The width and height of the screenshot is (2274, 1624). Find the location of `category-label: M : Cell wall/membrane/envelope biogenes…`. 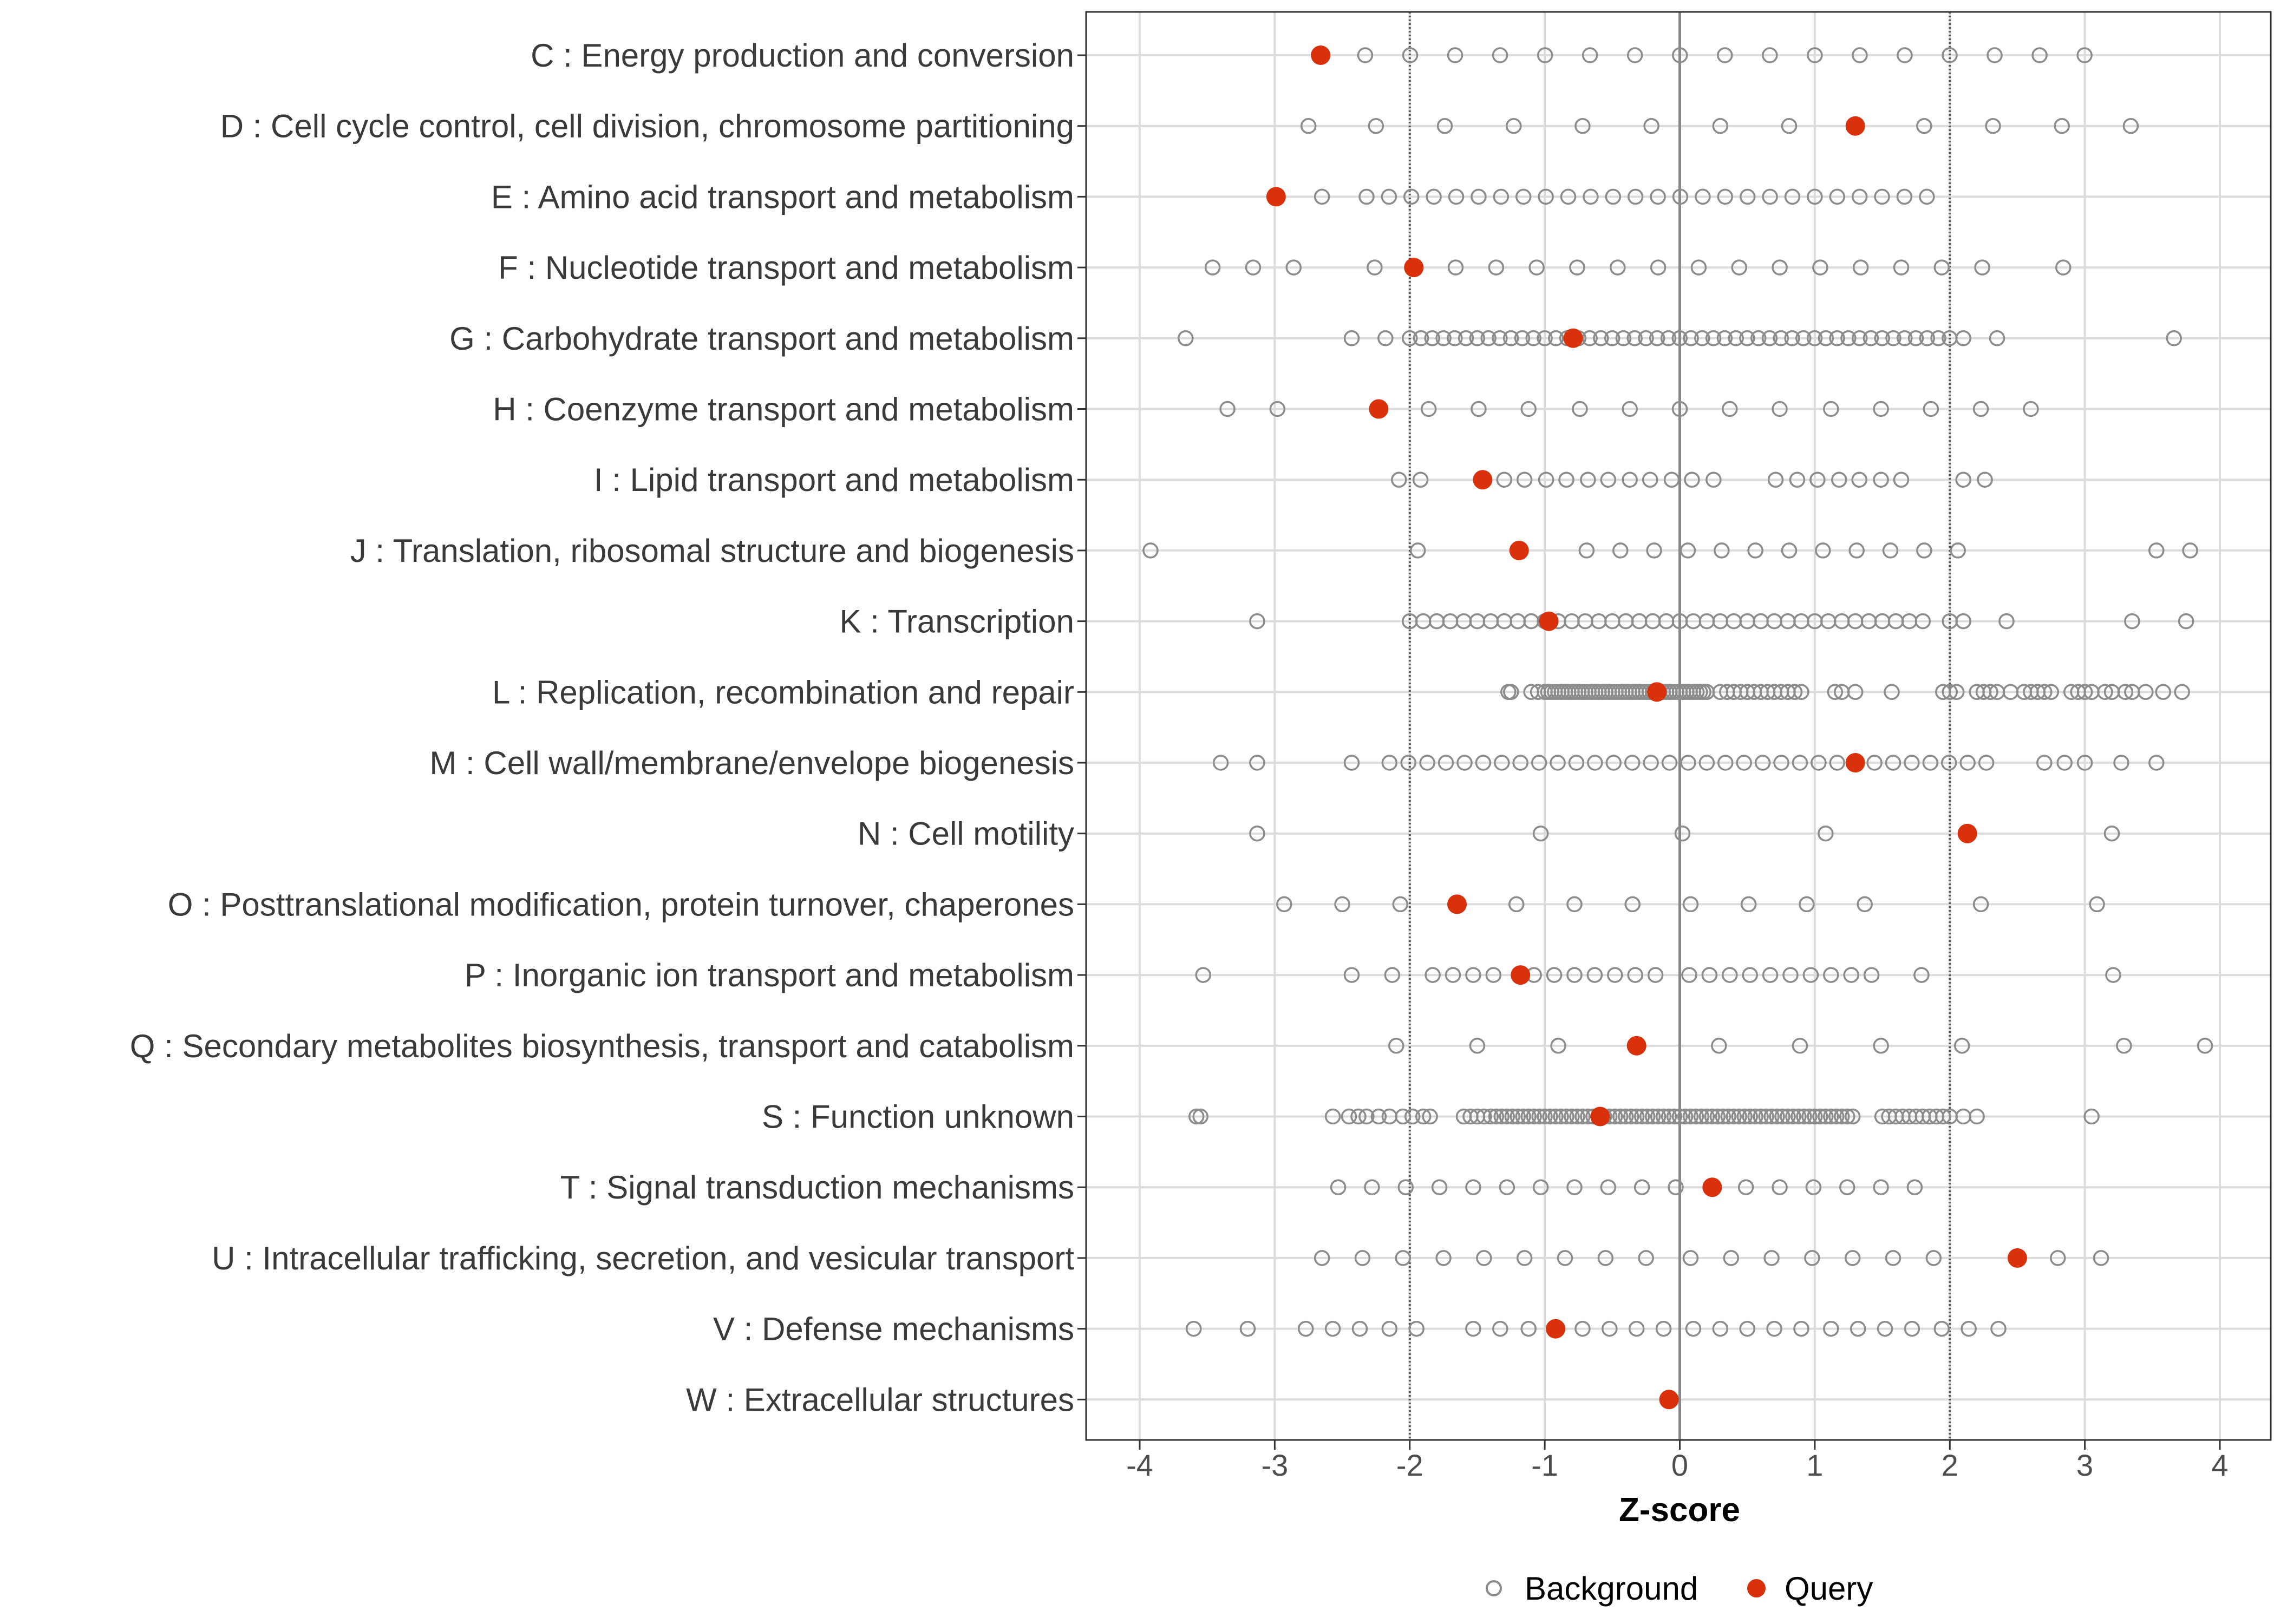

category-label: M : Cell wall/membrane/envelope biogenes… is located at coordinates (752, 763).